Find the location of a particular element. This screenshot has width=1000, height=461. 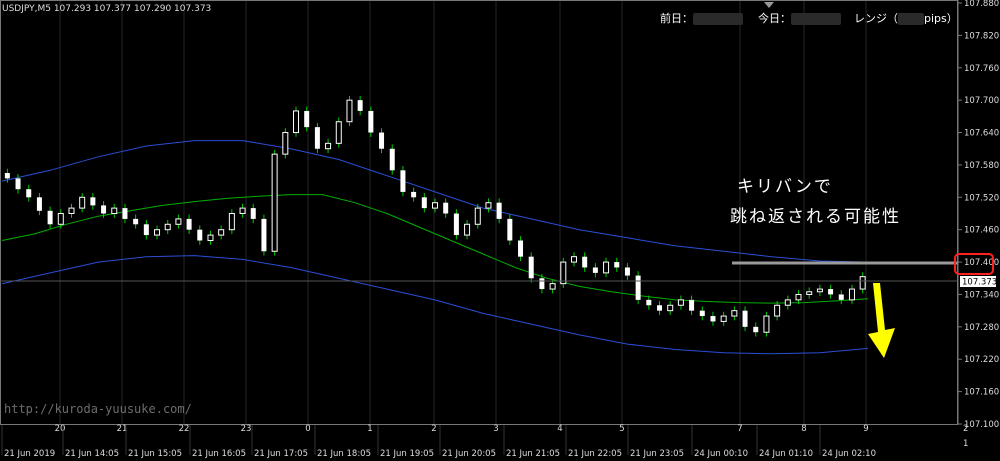

price-tick-label: 107.880 is located at coordinates (981, 4).